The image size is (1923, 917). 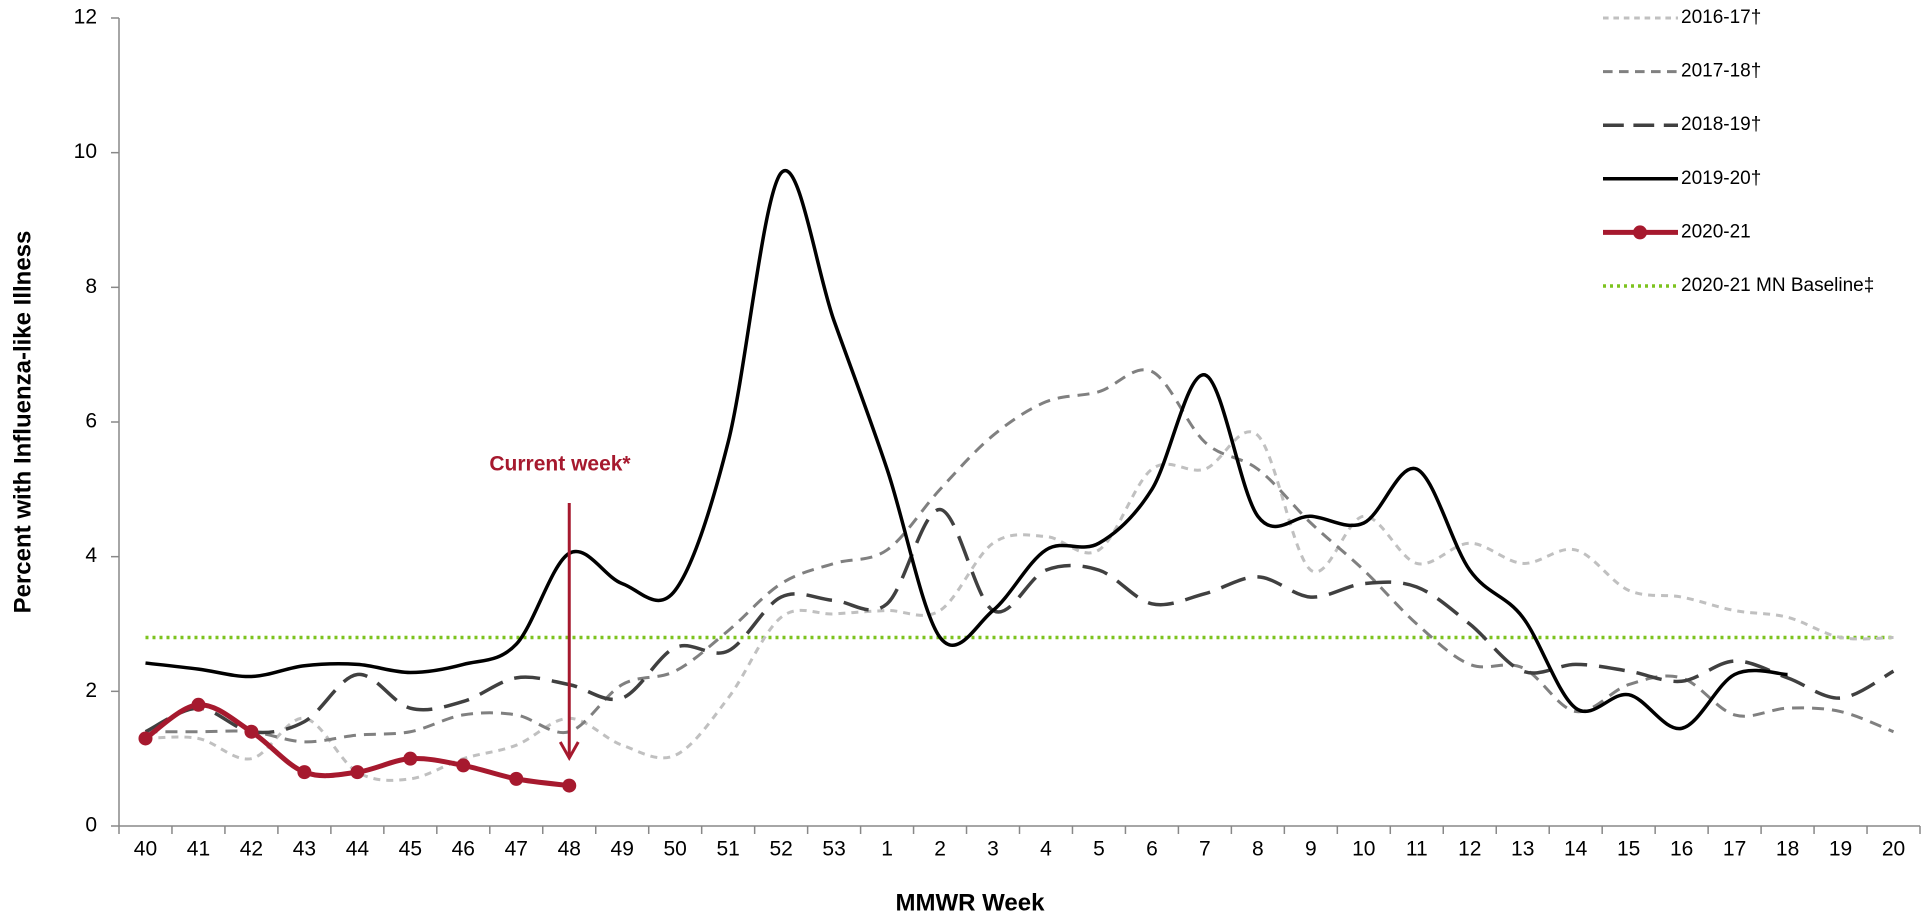 I want to click on x-tick-label: 16, so click(x=1681, y=849).